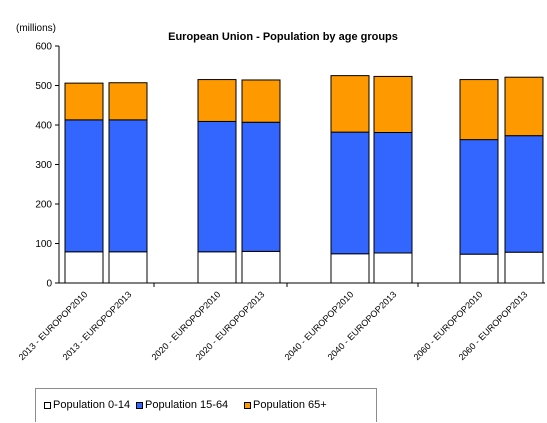  Describe the element at coordinates (43, 165) in the screenshot. I see `y-tick-label: 300` at that location.